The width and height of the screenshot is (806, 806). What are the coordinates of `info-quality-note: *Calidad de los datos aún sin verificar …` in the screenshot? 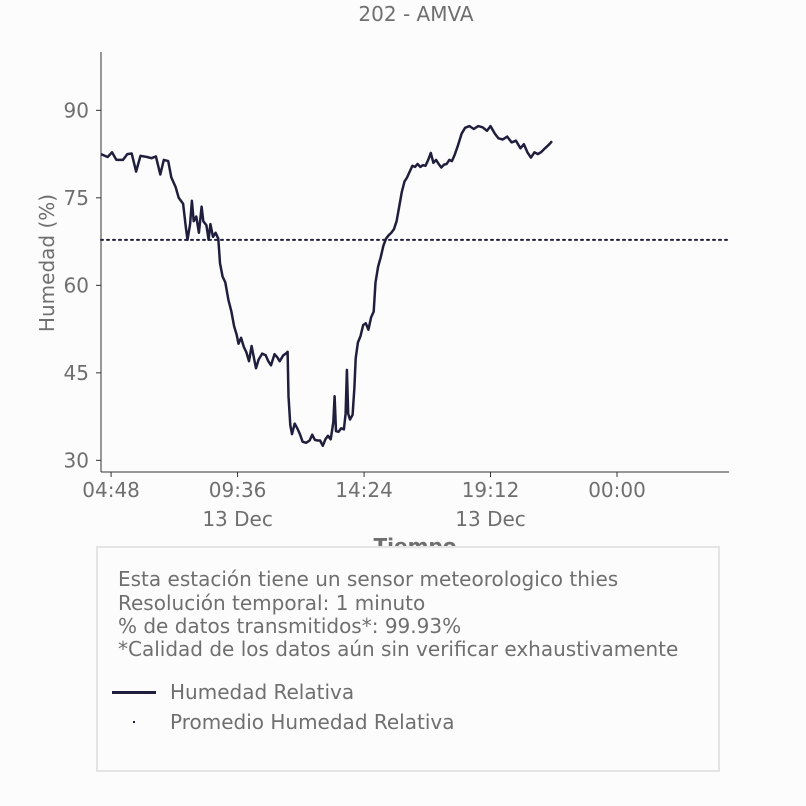 It's located at (398, 649).